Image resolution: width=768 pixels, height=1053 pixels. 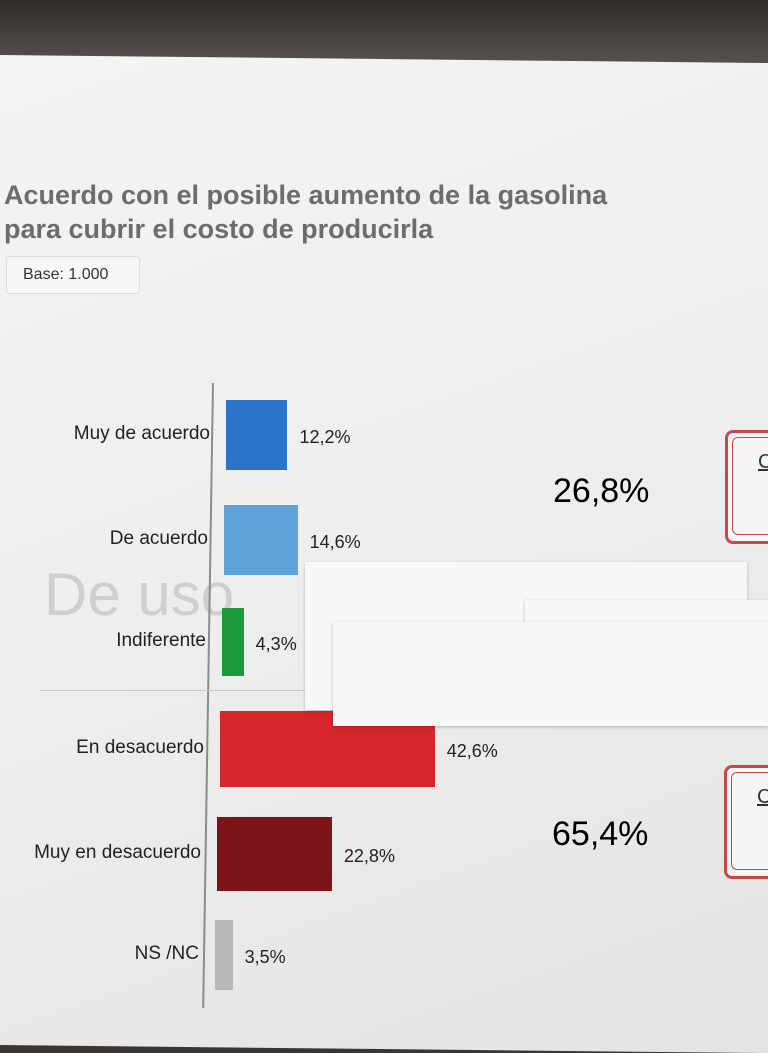 I want to click on bottom-badge-letter: C, so click(x=762, y=797).